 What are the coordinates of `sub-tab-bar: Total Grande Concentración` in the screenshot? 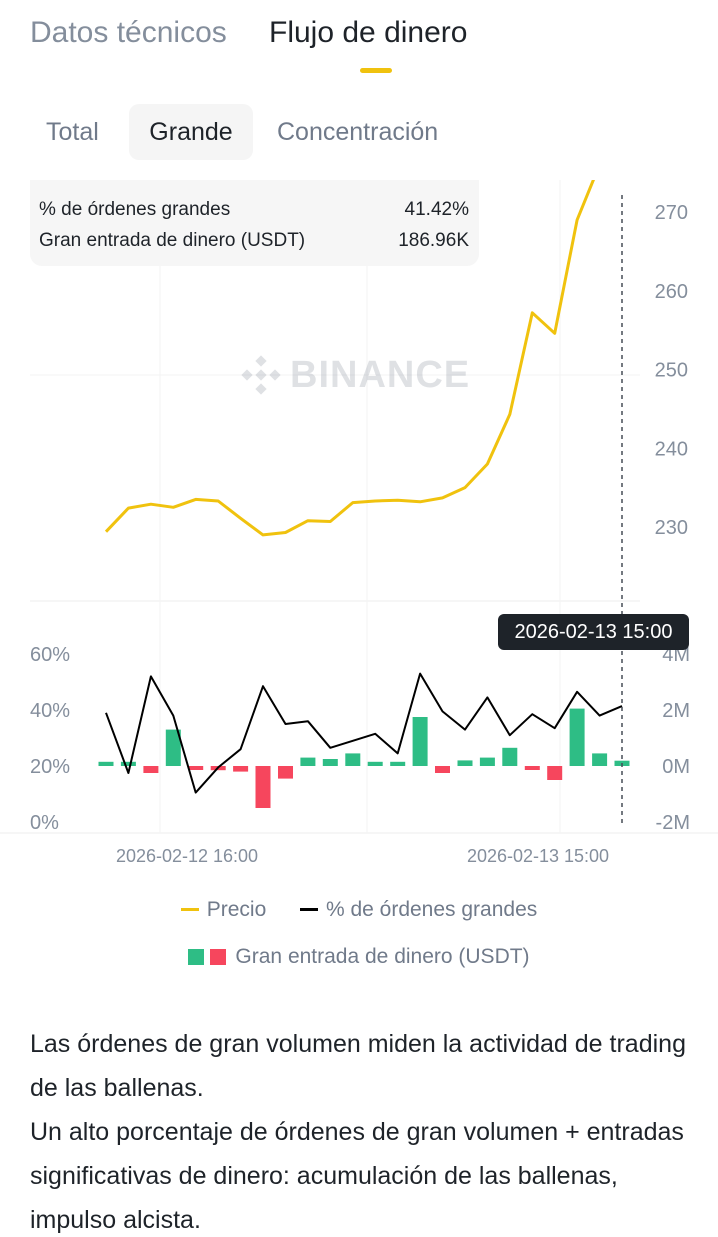 It's located at (359, 132).